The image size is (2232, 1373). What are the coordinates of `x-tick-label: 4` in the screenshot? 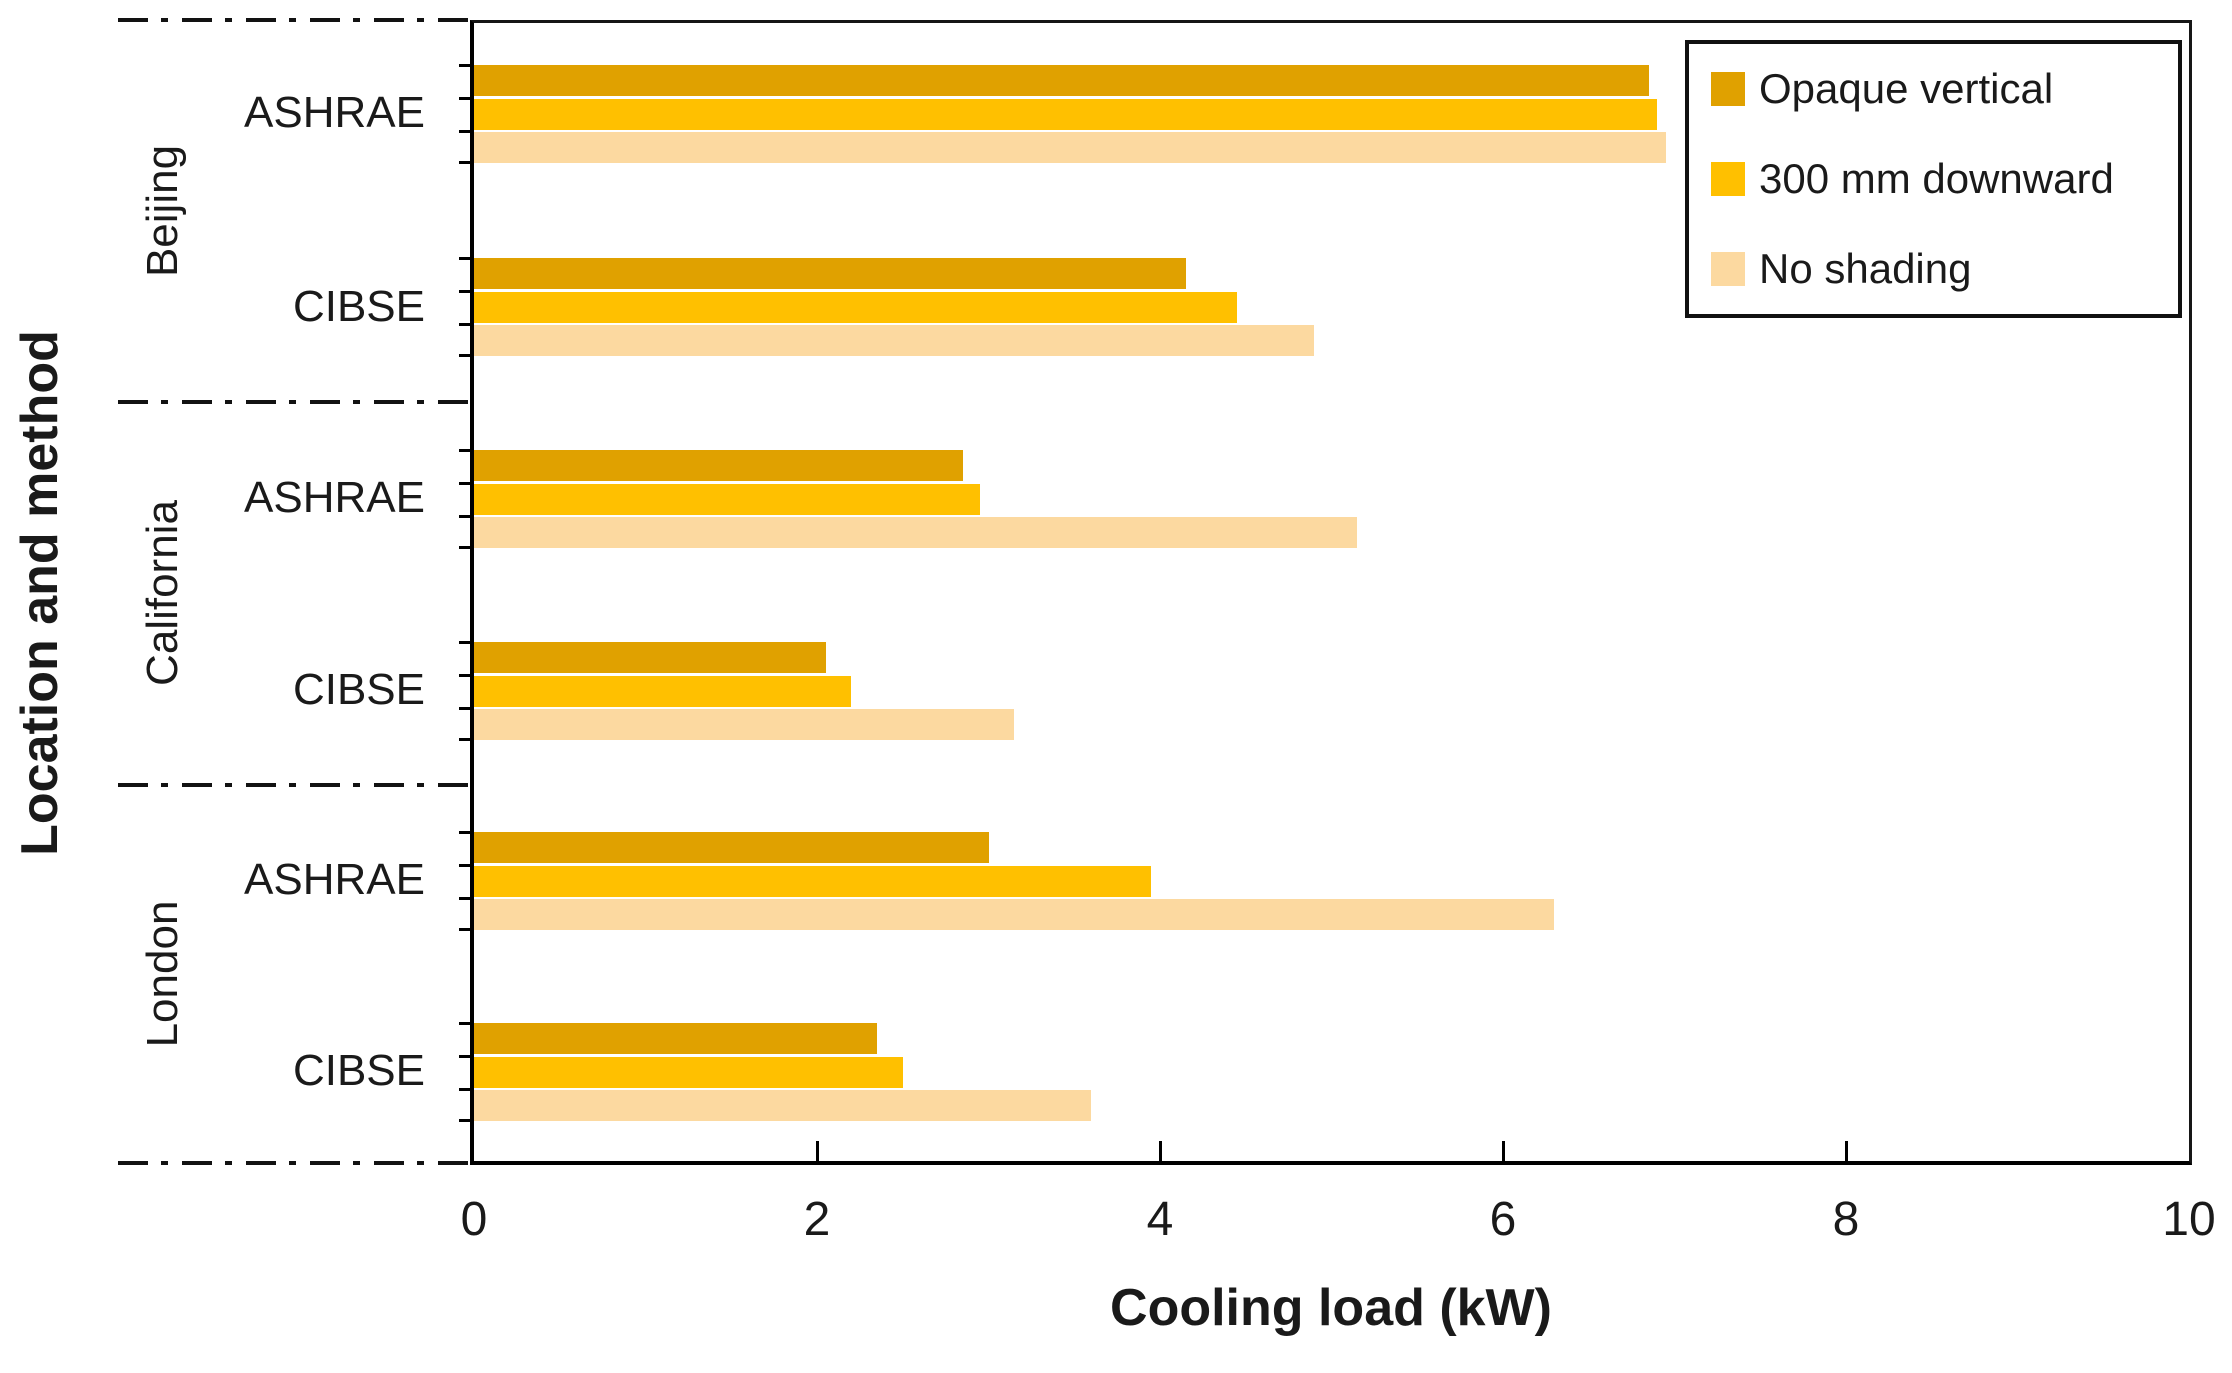 It's located at (1160, 1219).